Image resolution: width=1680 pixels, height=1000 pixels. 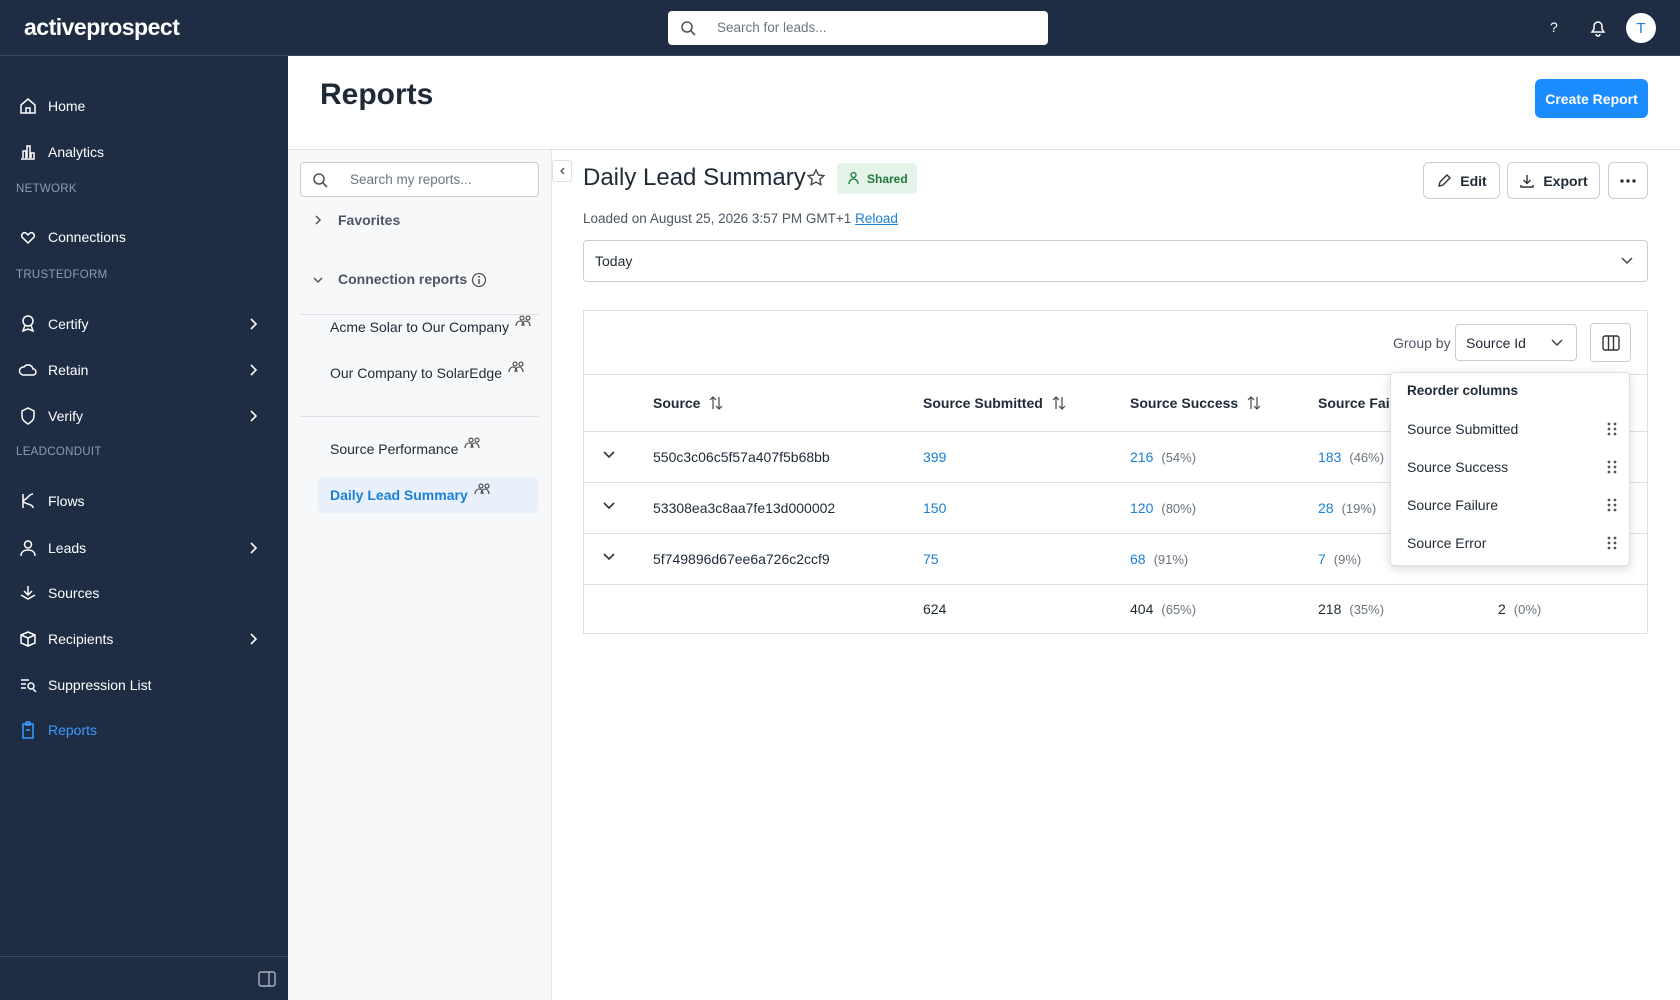 What do you see at coordinates (1142, 508) in the screenshot?
I see `cell-link: 120` at bounding box center [1142, 508].